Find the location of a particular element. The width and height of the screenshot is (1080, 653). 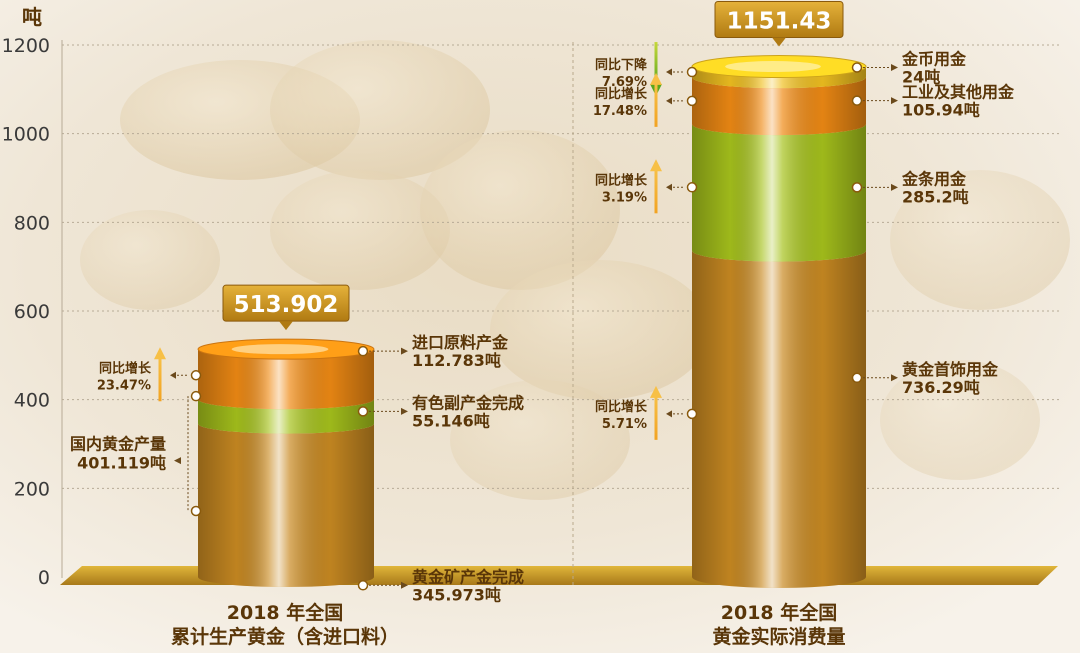

bracket-dot-top is located at coordinates (196, 396).